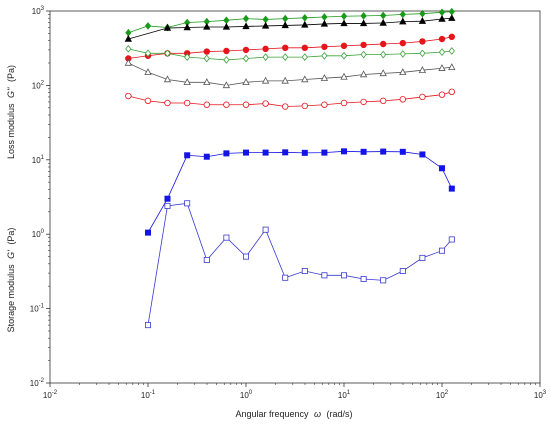 The image size is (550, 425). What do you see at coordinates (38, 11) in the screenshot?
I see `y-tick-label: 10³` at bounding box center [38, 11].